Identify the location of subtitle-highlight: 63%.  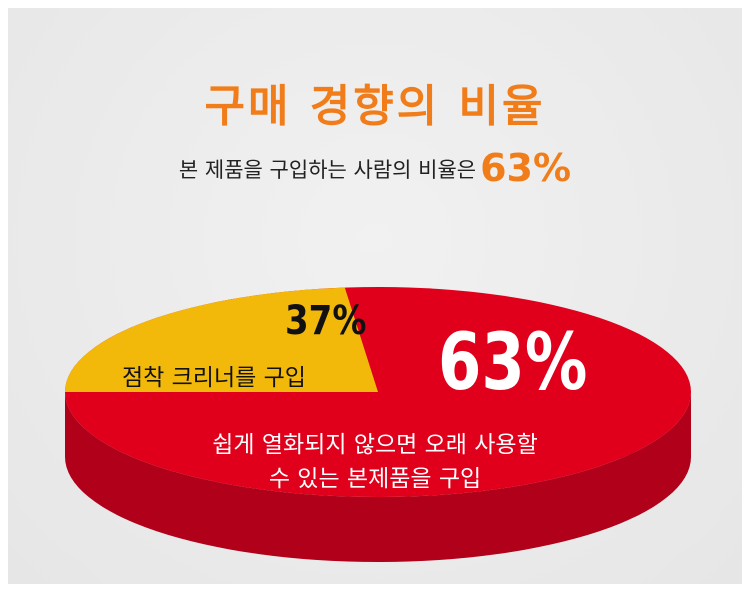
(526, 168).